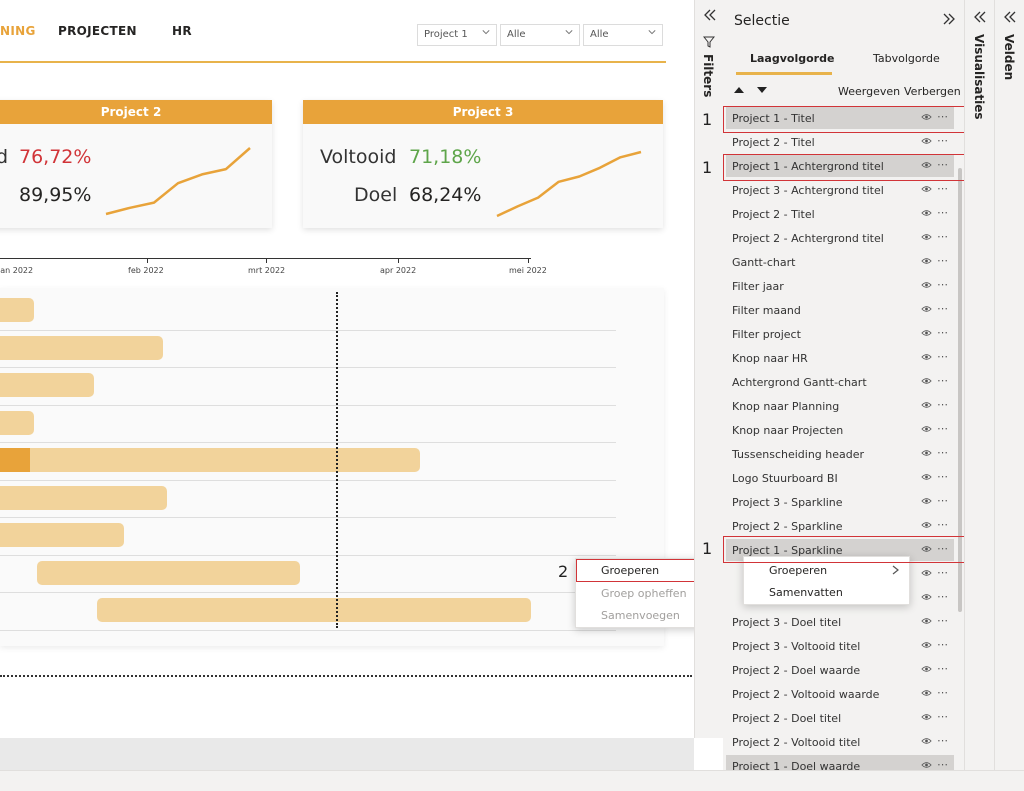 The width and height of the screenshot is (1024, 791). I want to click on layer-list-item: Filter project ⋯, so click(840, 334).